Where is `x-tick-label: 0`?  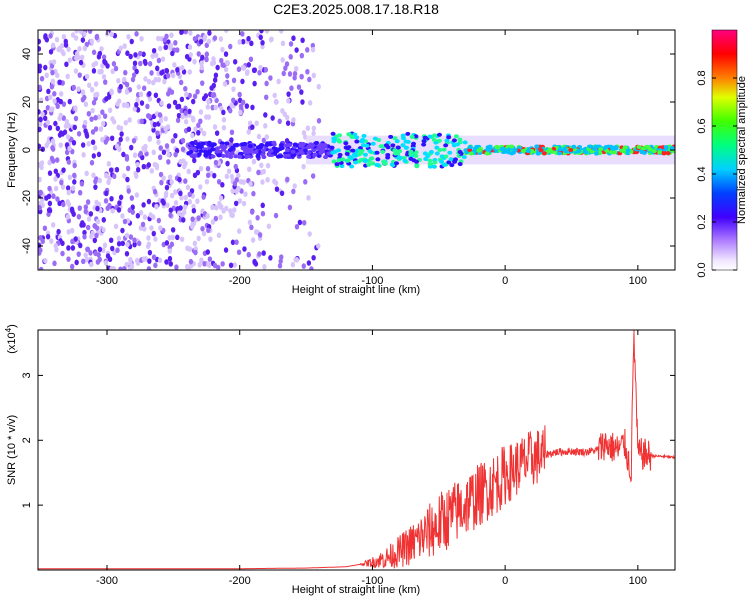 x-tick-label: 0 is located at coordinates (505, 581).